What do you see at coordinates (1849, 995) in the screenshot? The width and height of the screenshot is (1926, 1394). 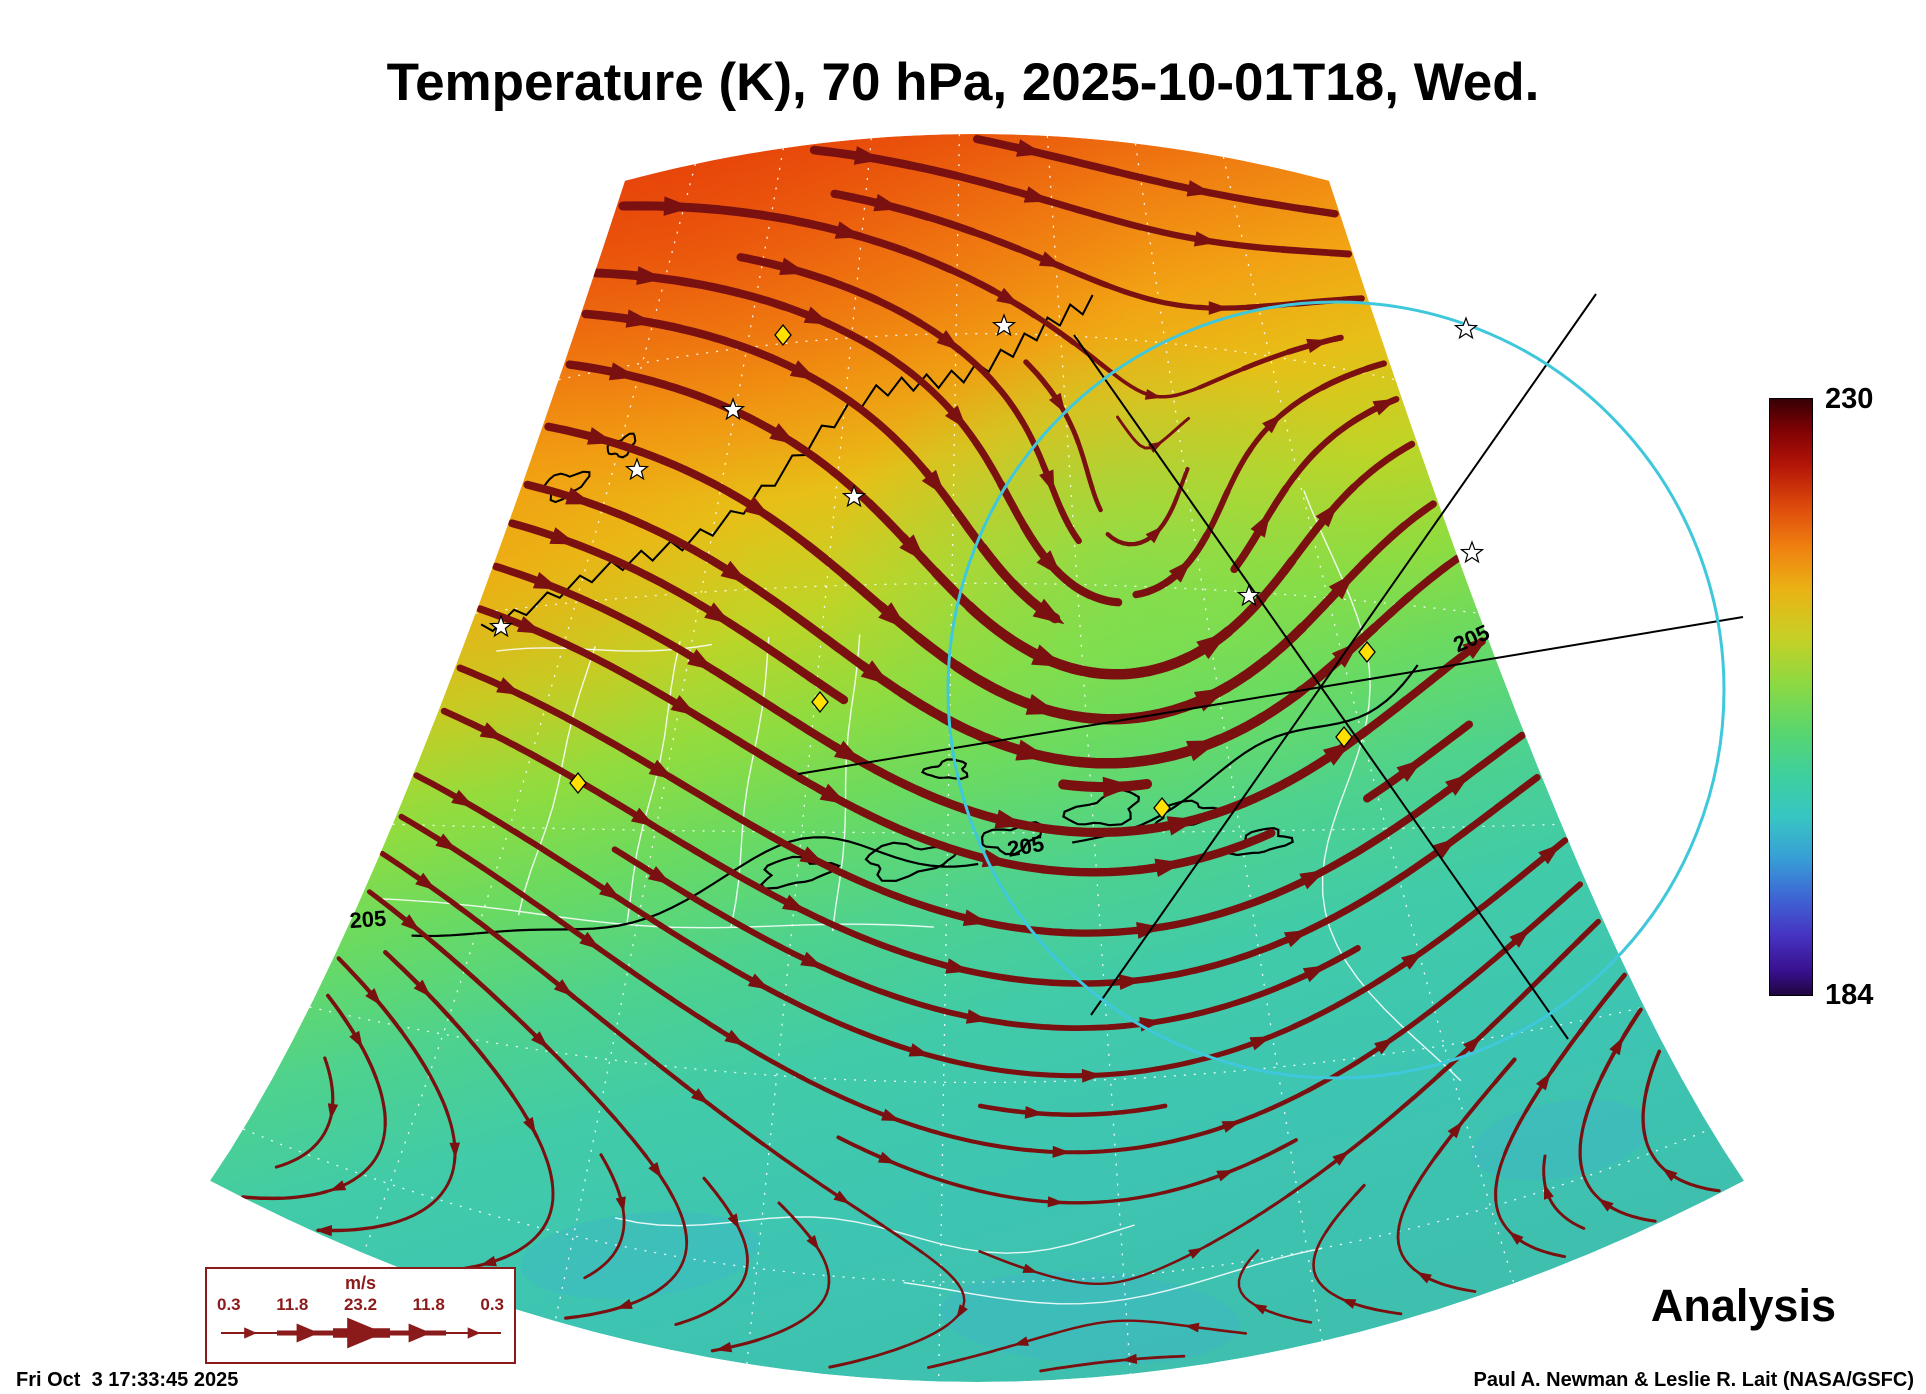 I see `colorbar-min-label: 184` at bounding box center [1849, 995].